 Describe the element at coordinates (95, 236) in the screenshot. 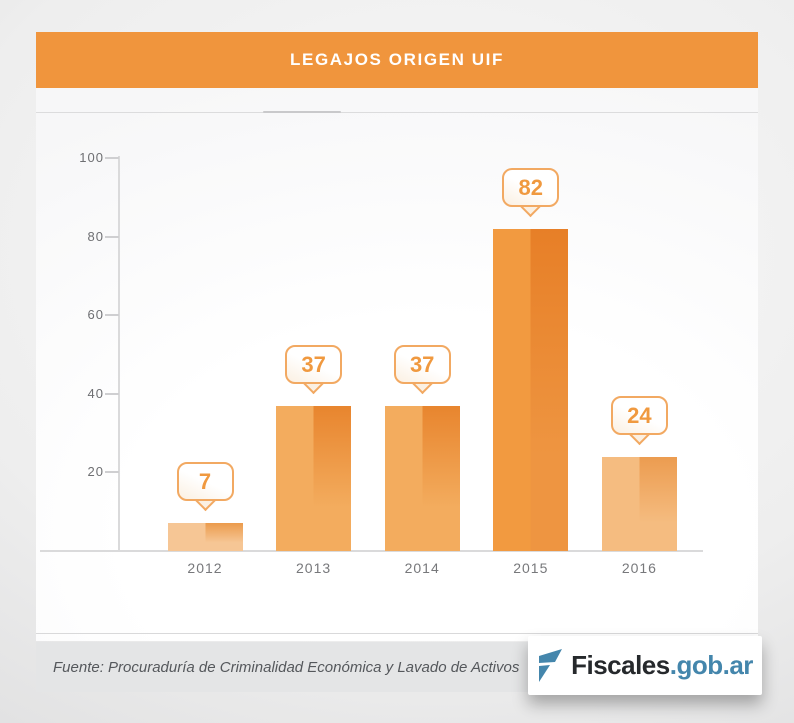

I see `y-tick-label: 80` at that location.